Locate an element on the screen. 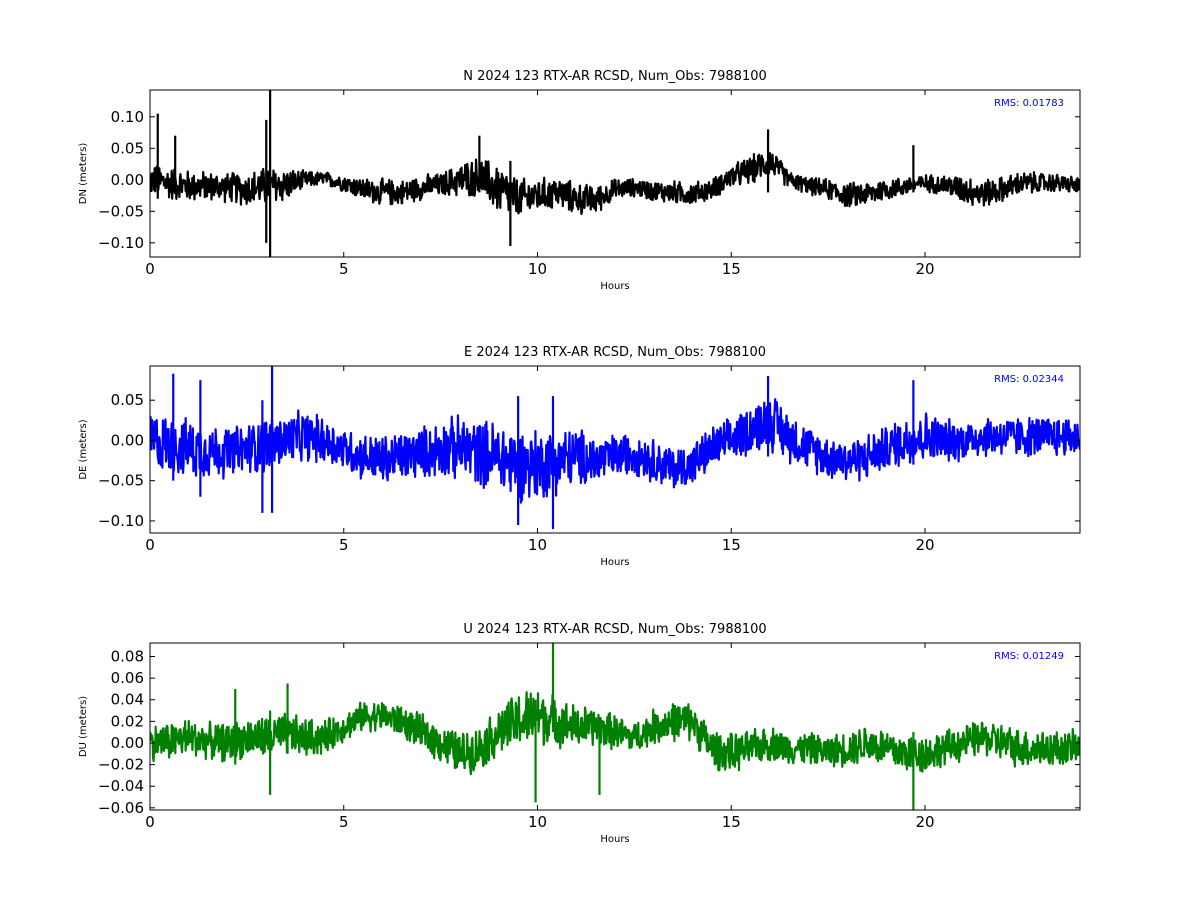 The image size is (1200, 904). rms-annotation: RMS: 0.02344 is located at coordinates (1029, 379).